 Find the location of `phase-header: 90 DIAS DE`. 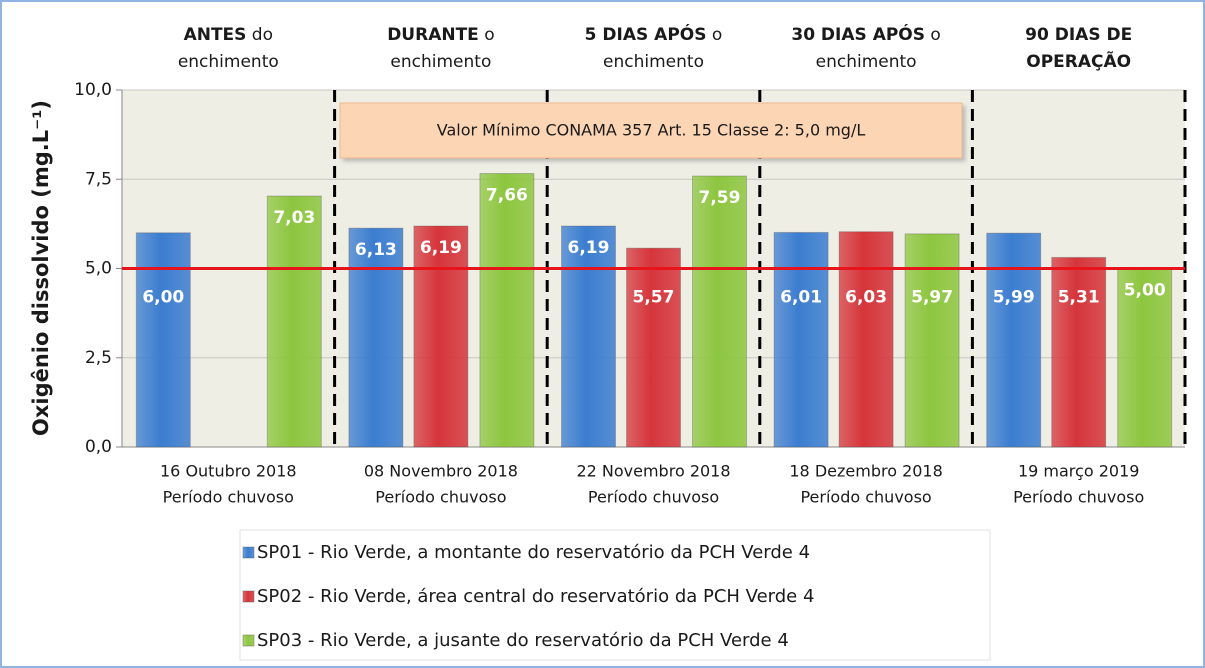

phase-header: 90 DIAS DE is located at coordinates (1078, 35).